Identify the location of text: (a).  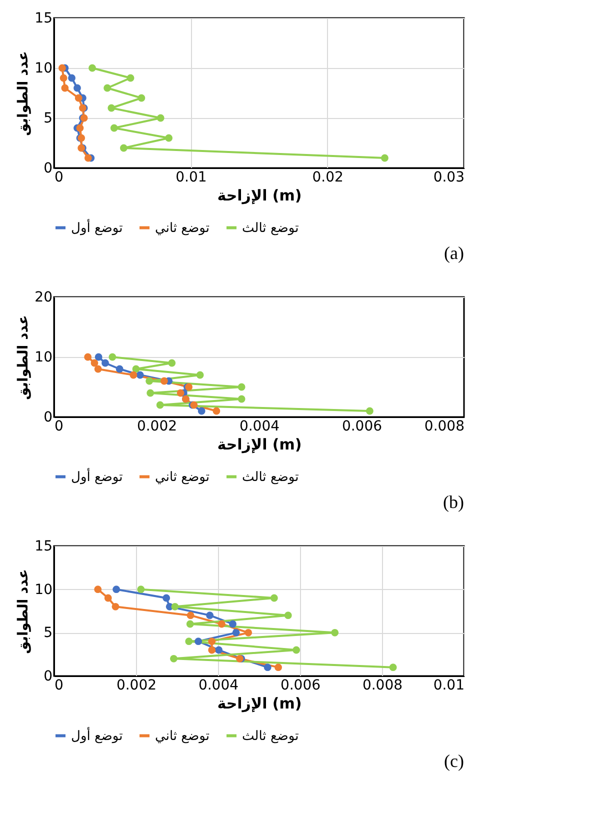
(454, 253).